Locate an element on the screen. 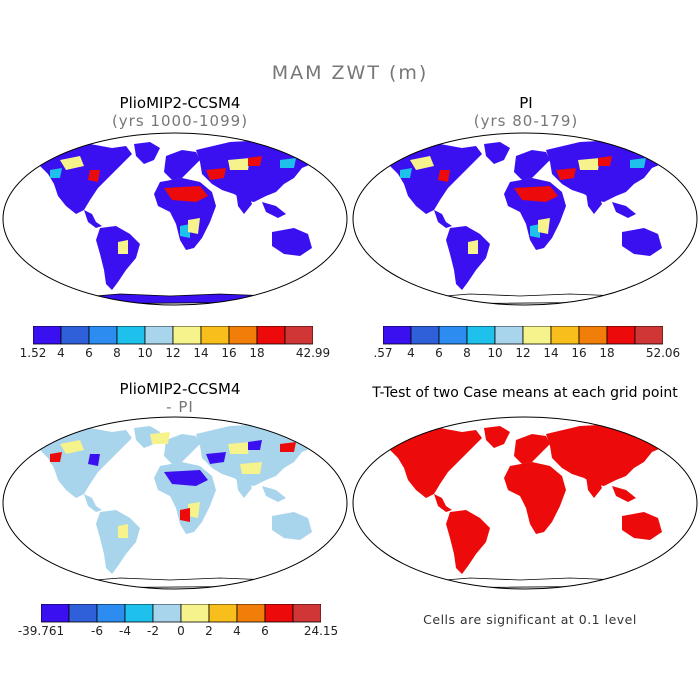  figure-title: MAM ZWT (m) is located at coordinates (350, 73).